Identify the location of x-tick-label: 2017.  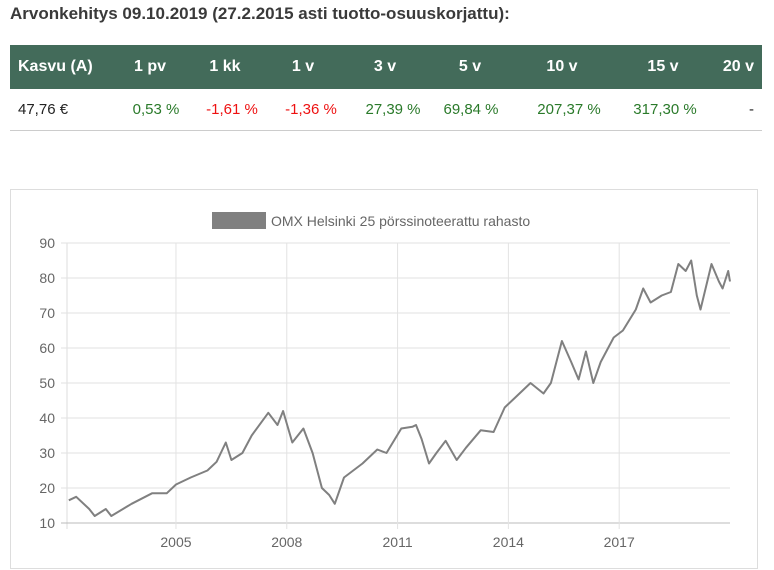
(619, 542).